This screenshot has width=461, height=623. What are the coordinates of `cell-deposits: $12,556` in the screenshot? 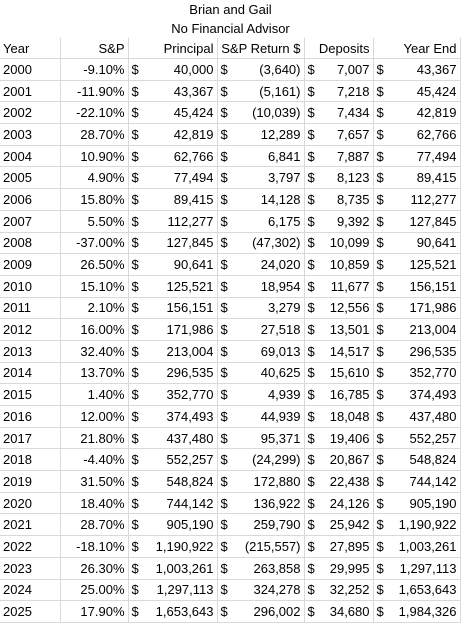 It's located at (339, 308).